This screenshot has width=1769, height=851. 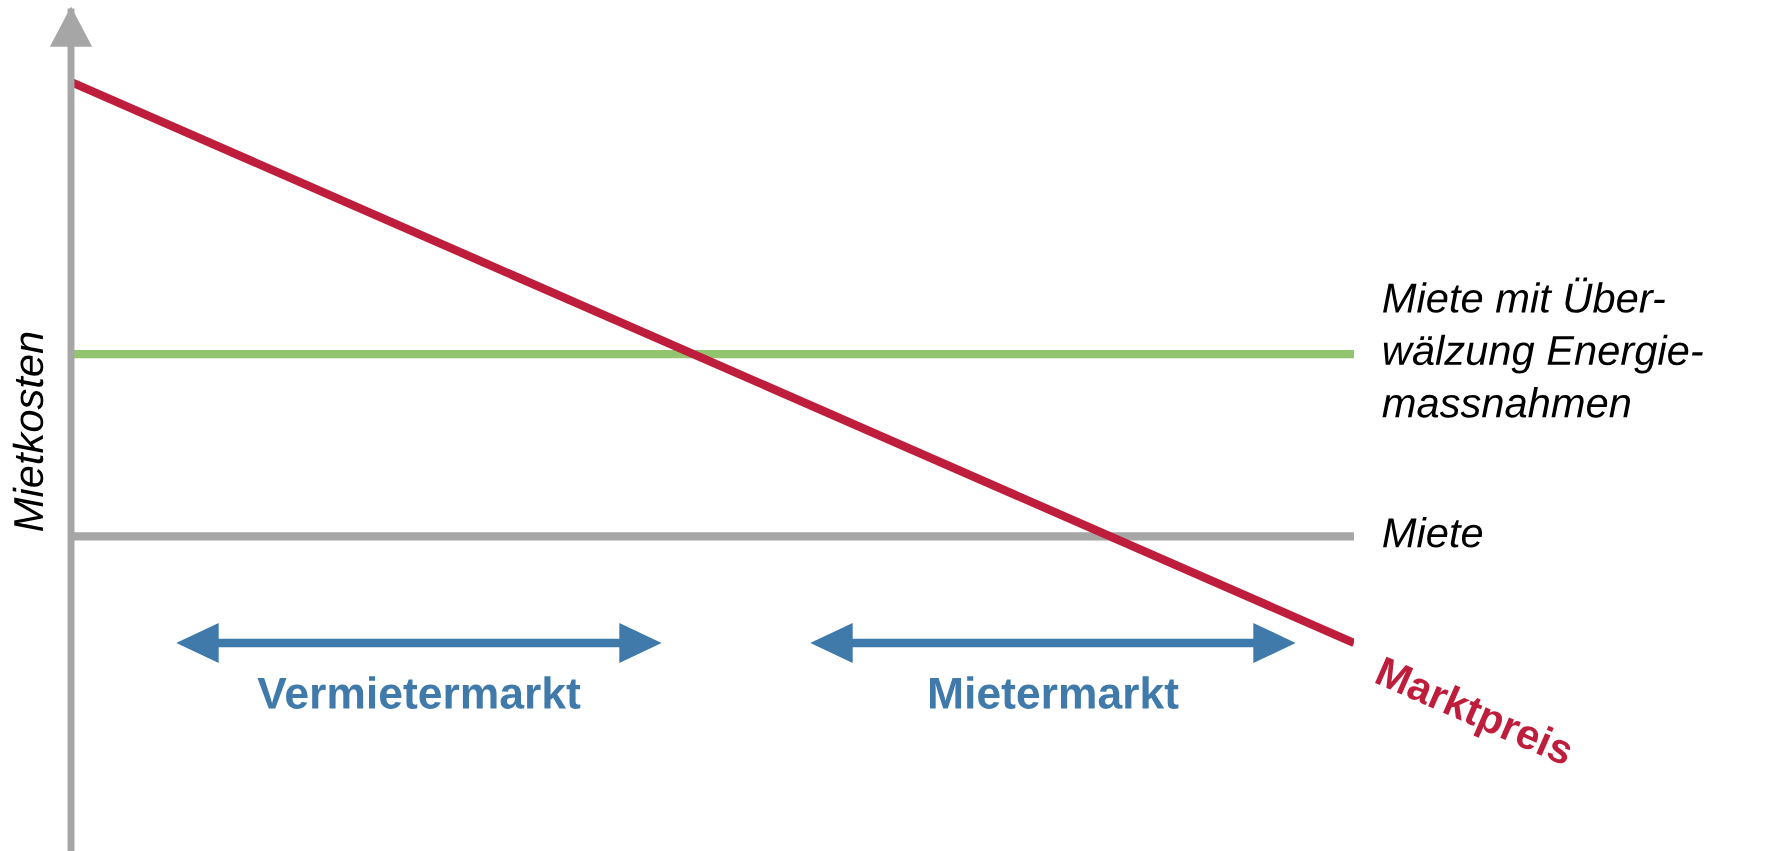 I want to click on series-label: Miete mit Über- wälzung Energie- massnahmen, so click(x=1542, y=347).